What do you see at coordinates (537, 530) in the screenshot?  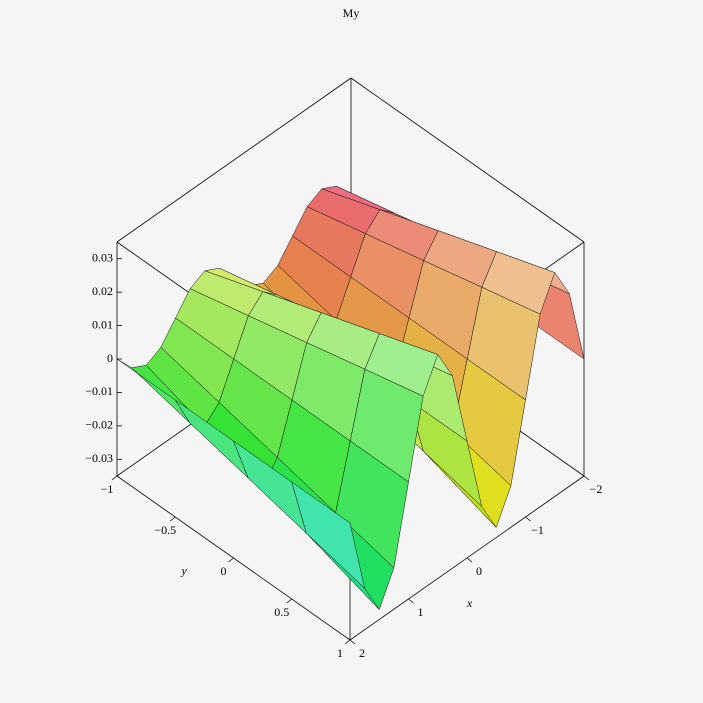 I see `x-tick-label: −1` at bounding box center [537, 530].